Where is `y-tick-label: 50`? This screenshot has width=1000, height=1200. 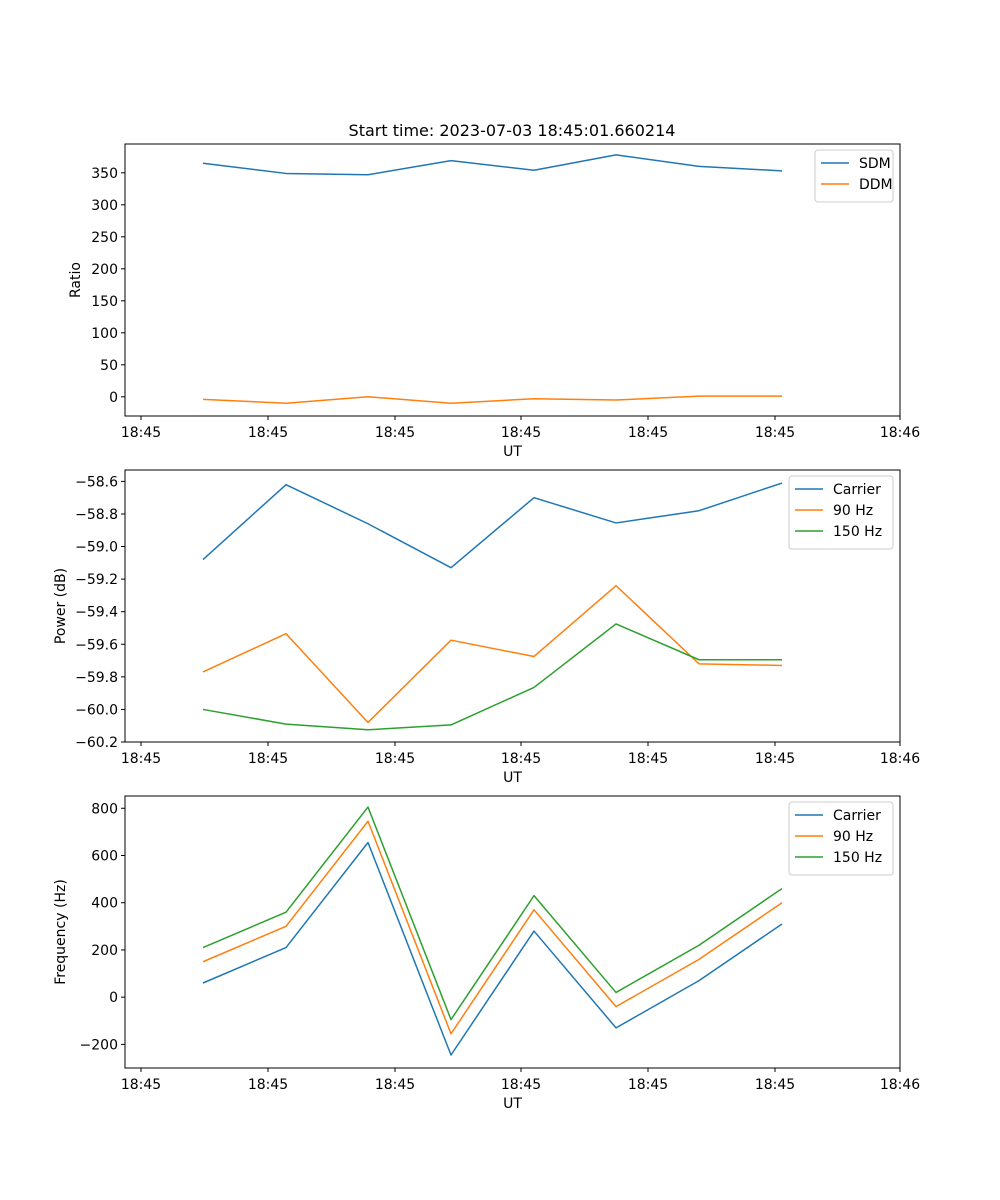 y-tick-label: 50 is located at coordinates (109, 366).